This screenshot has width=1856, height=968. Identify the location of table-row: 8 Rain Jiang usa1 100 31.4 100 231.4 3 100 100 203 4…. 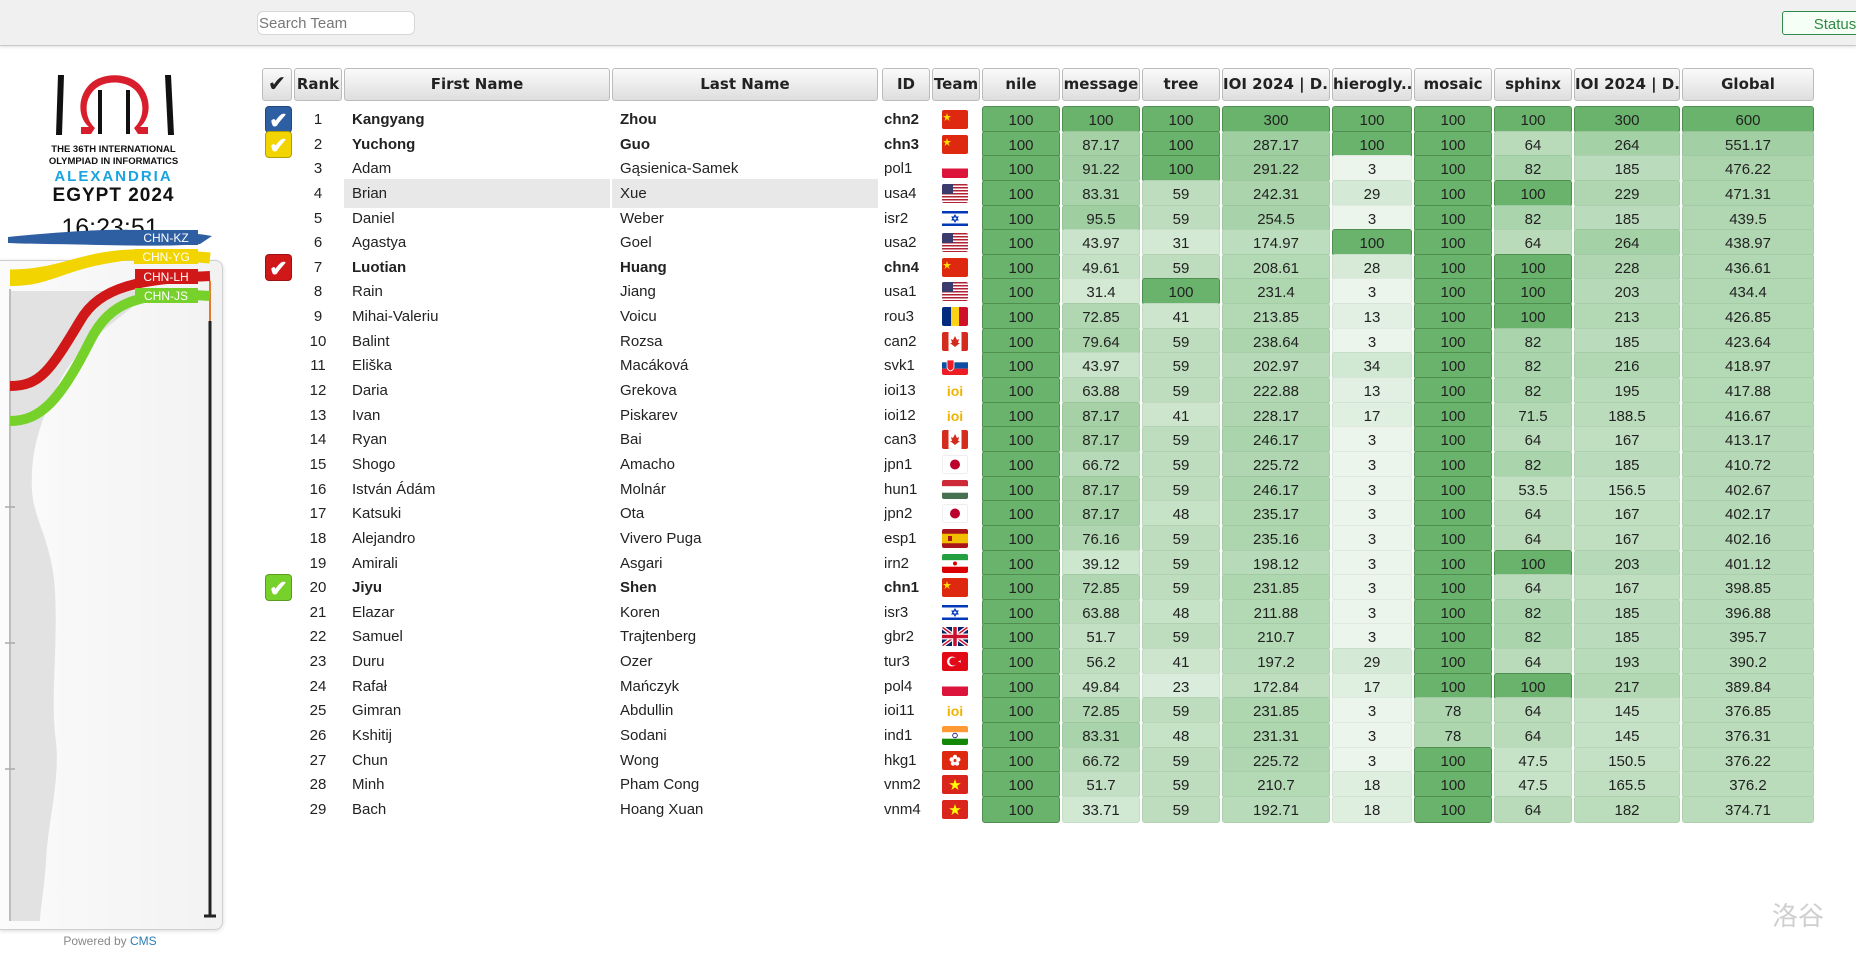
(1042, 291).